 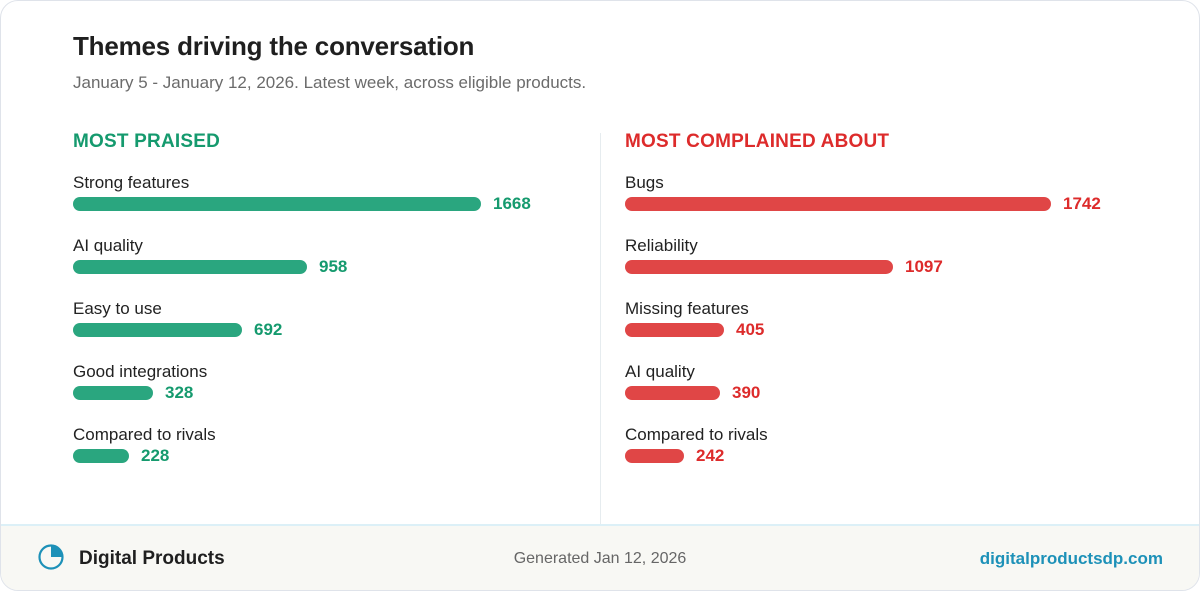 I want to click on praised-value-label: 958, so click(x=333, y=266).